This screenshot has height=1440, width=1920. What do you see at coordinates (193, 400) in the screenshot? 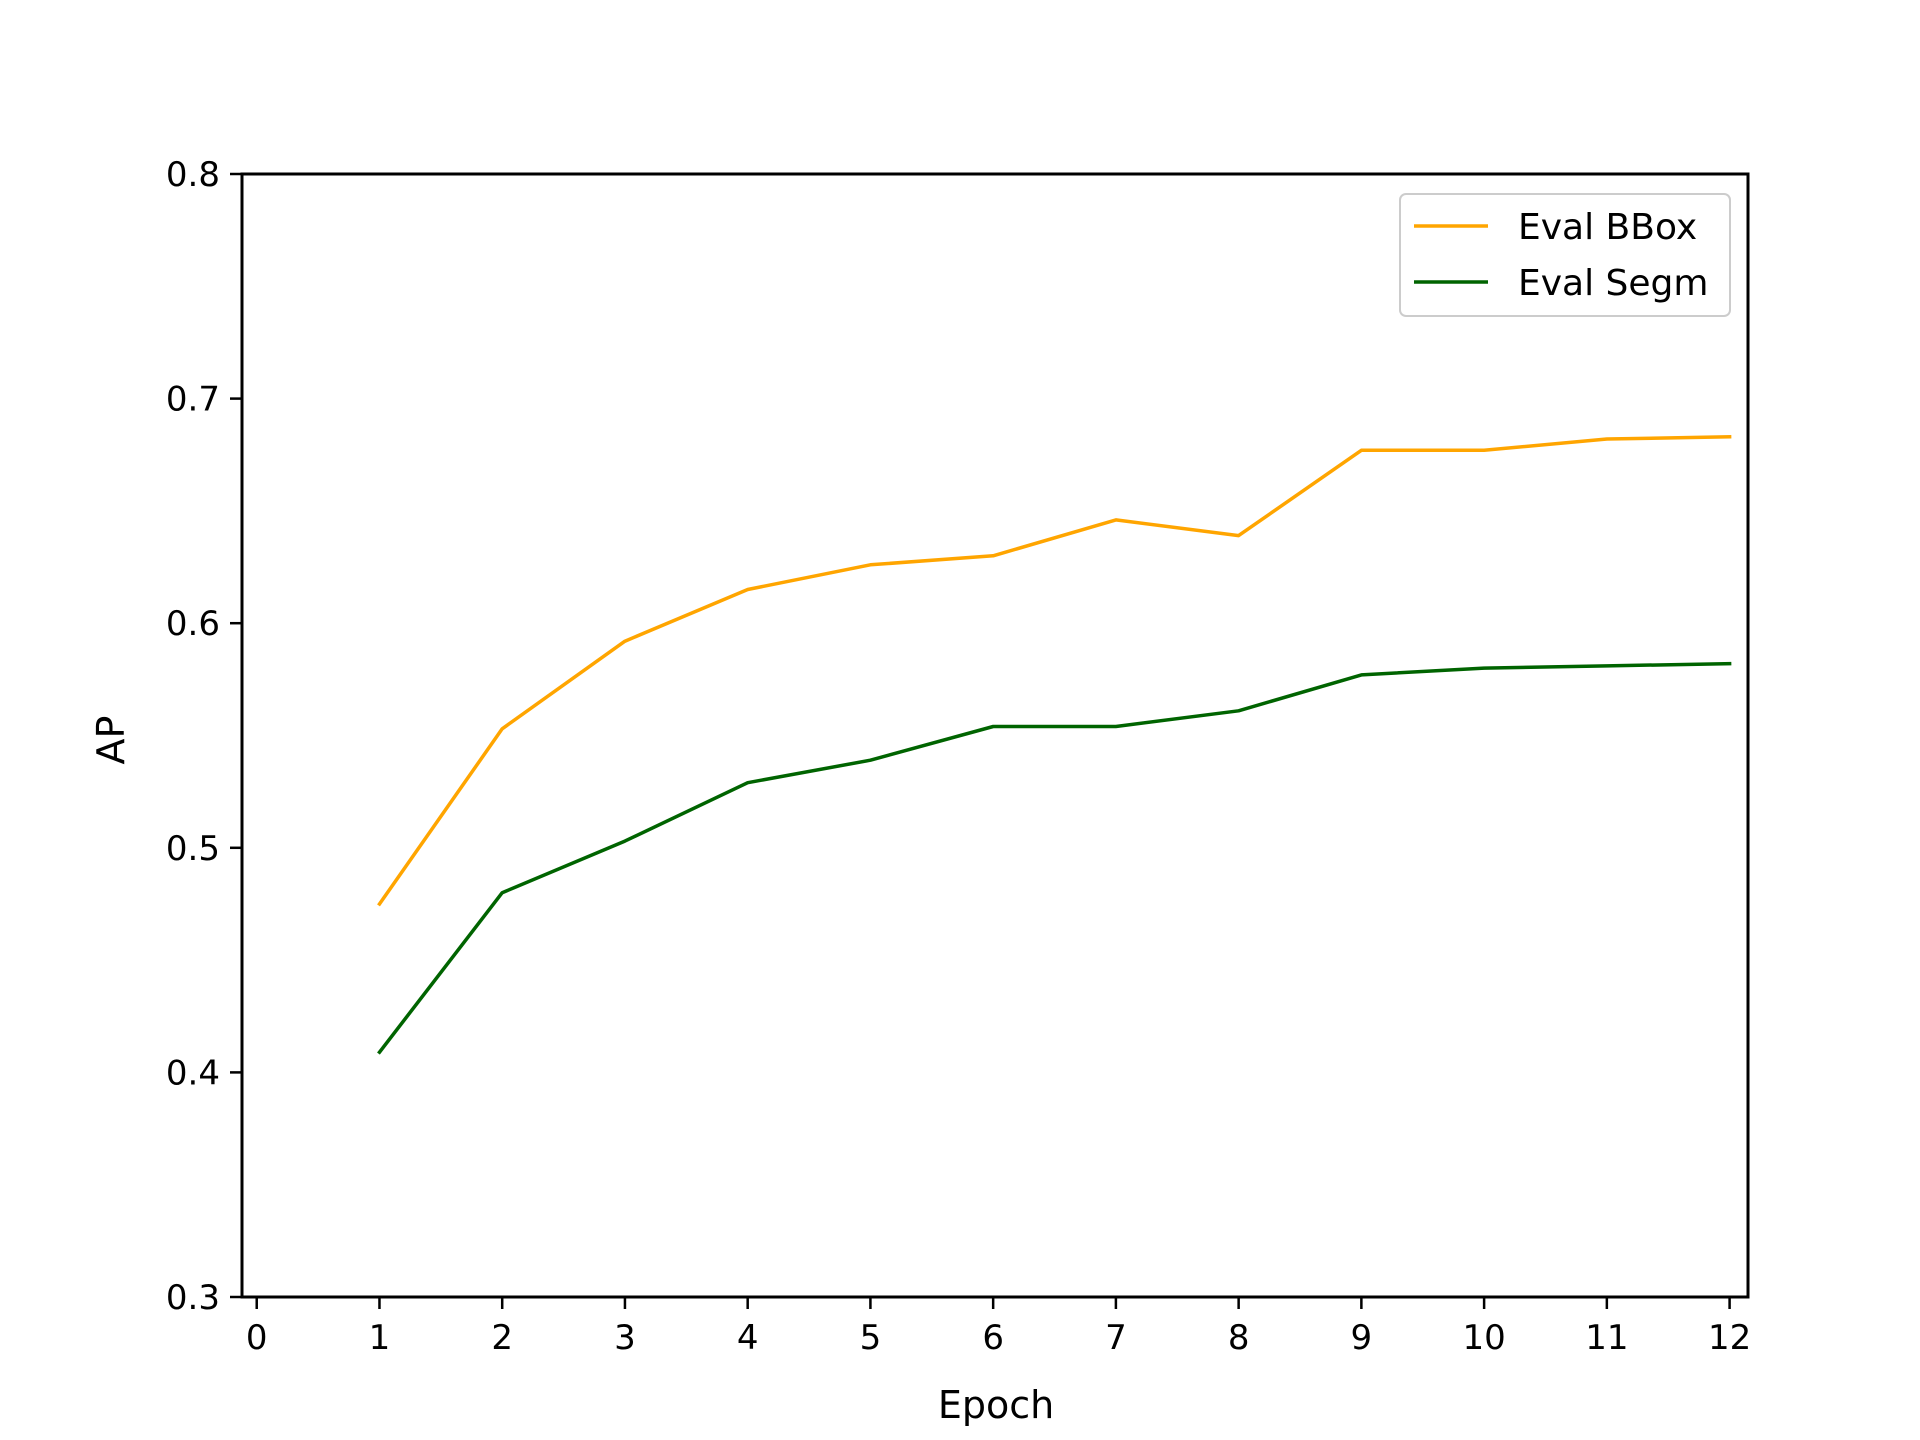
I see `y-tick-label: 0.7` at bounding box center [193, 400].